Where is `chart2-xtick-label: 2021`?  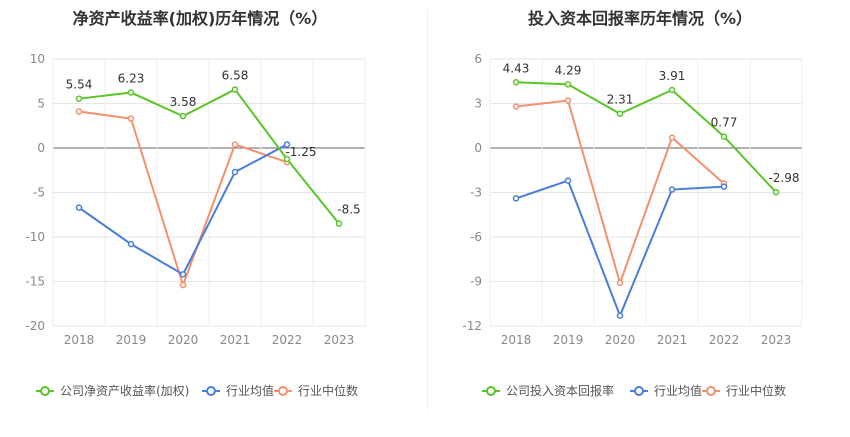 chart2-xtick-label: 2021 is located at coordinates (672, 340).